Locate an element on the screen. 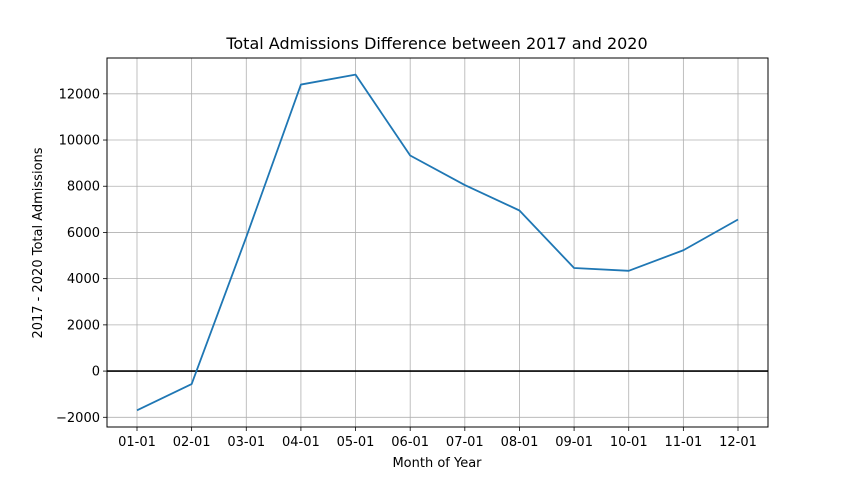 The image size is (852, 480). x-tick-label: 06-01 is located at coordinates (410, 442).